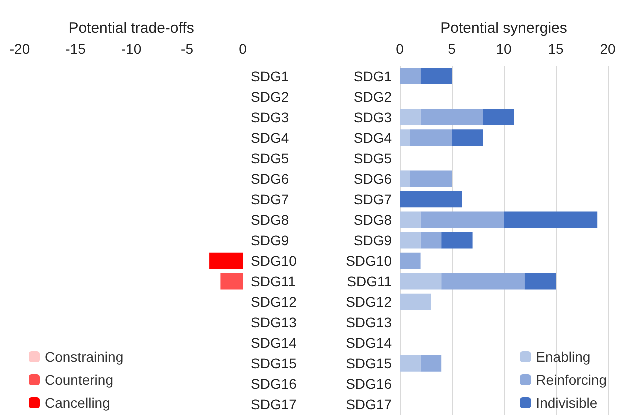 Image resolution: width=630 pixels, height=417 pixels. Describe the element at coordinates (563, 357) in the screenshot. I see `legend-label: Enabling` at that location.